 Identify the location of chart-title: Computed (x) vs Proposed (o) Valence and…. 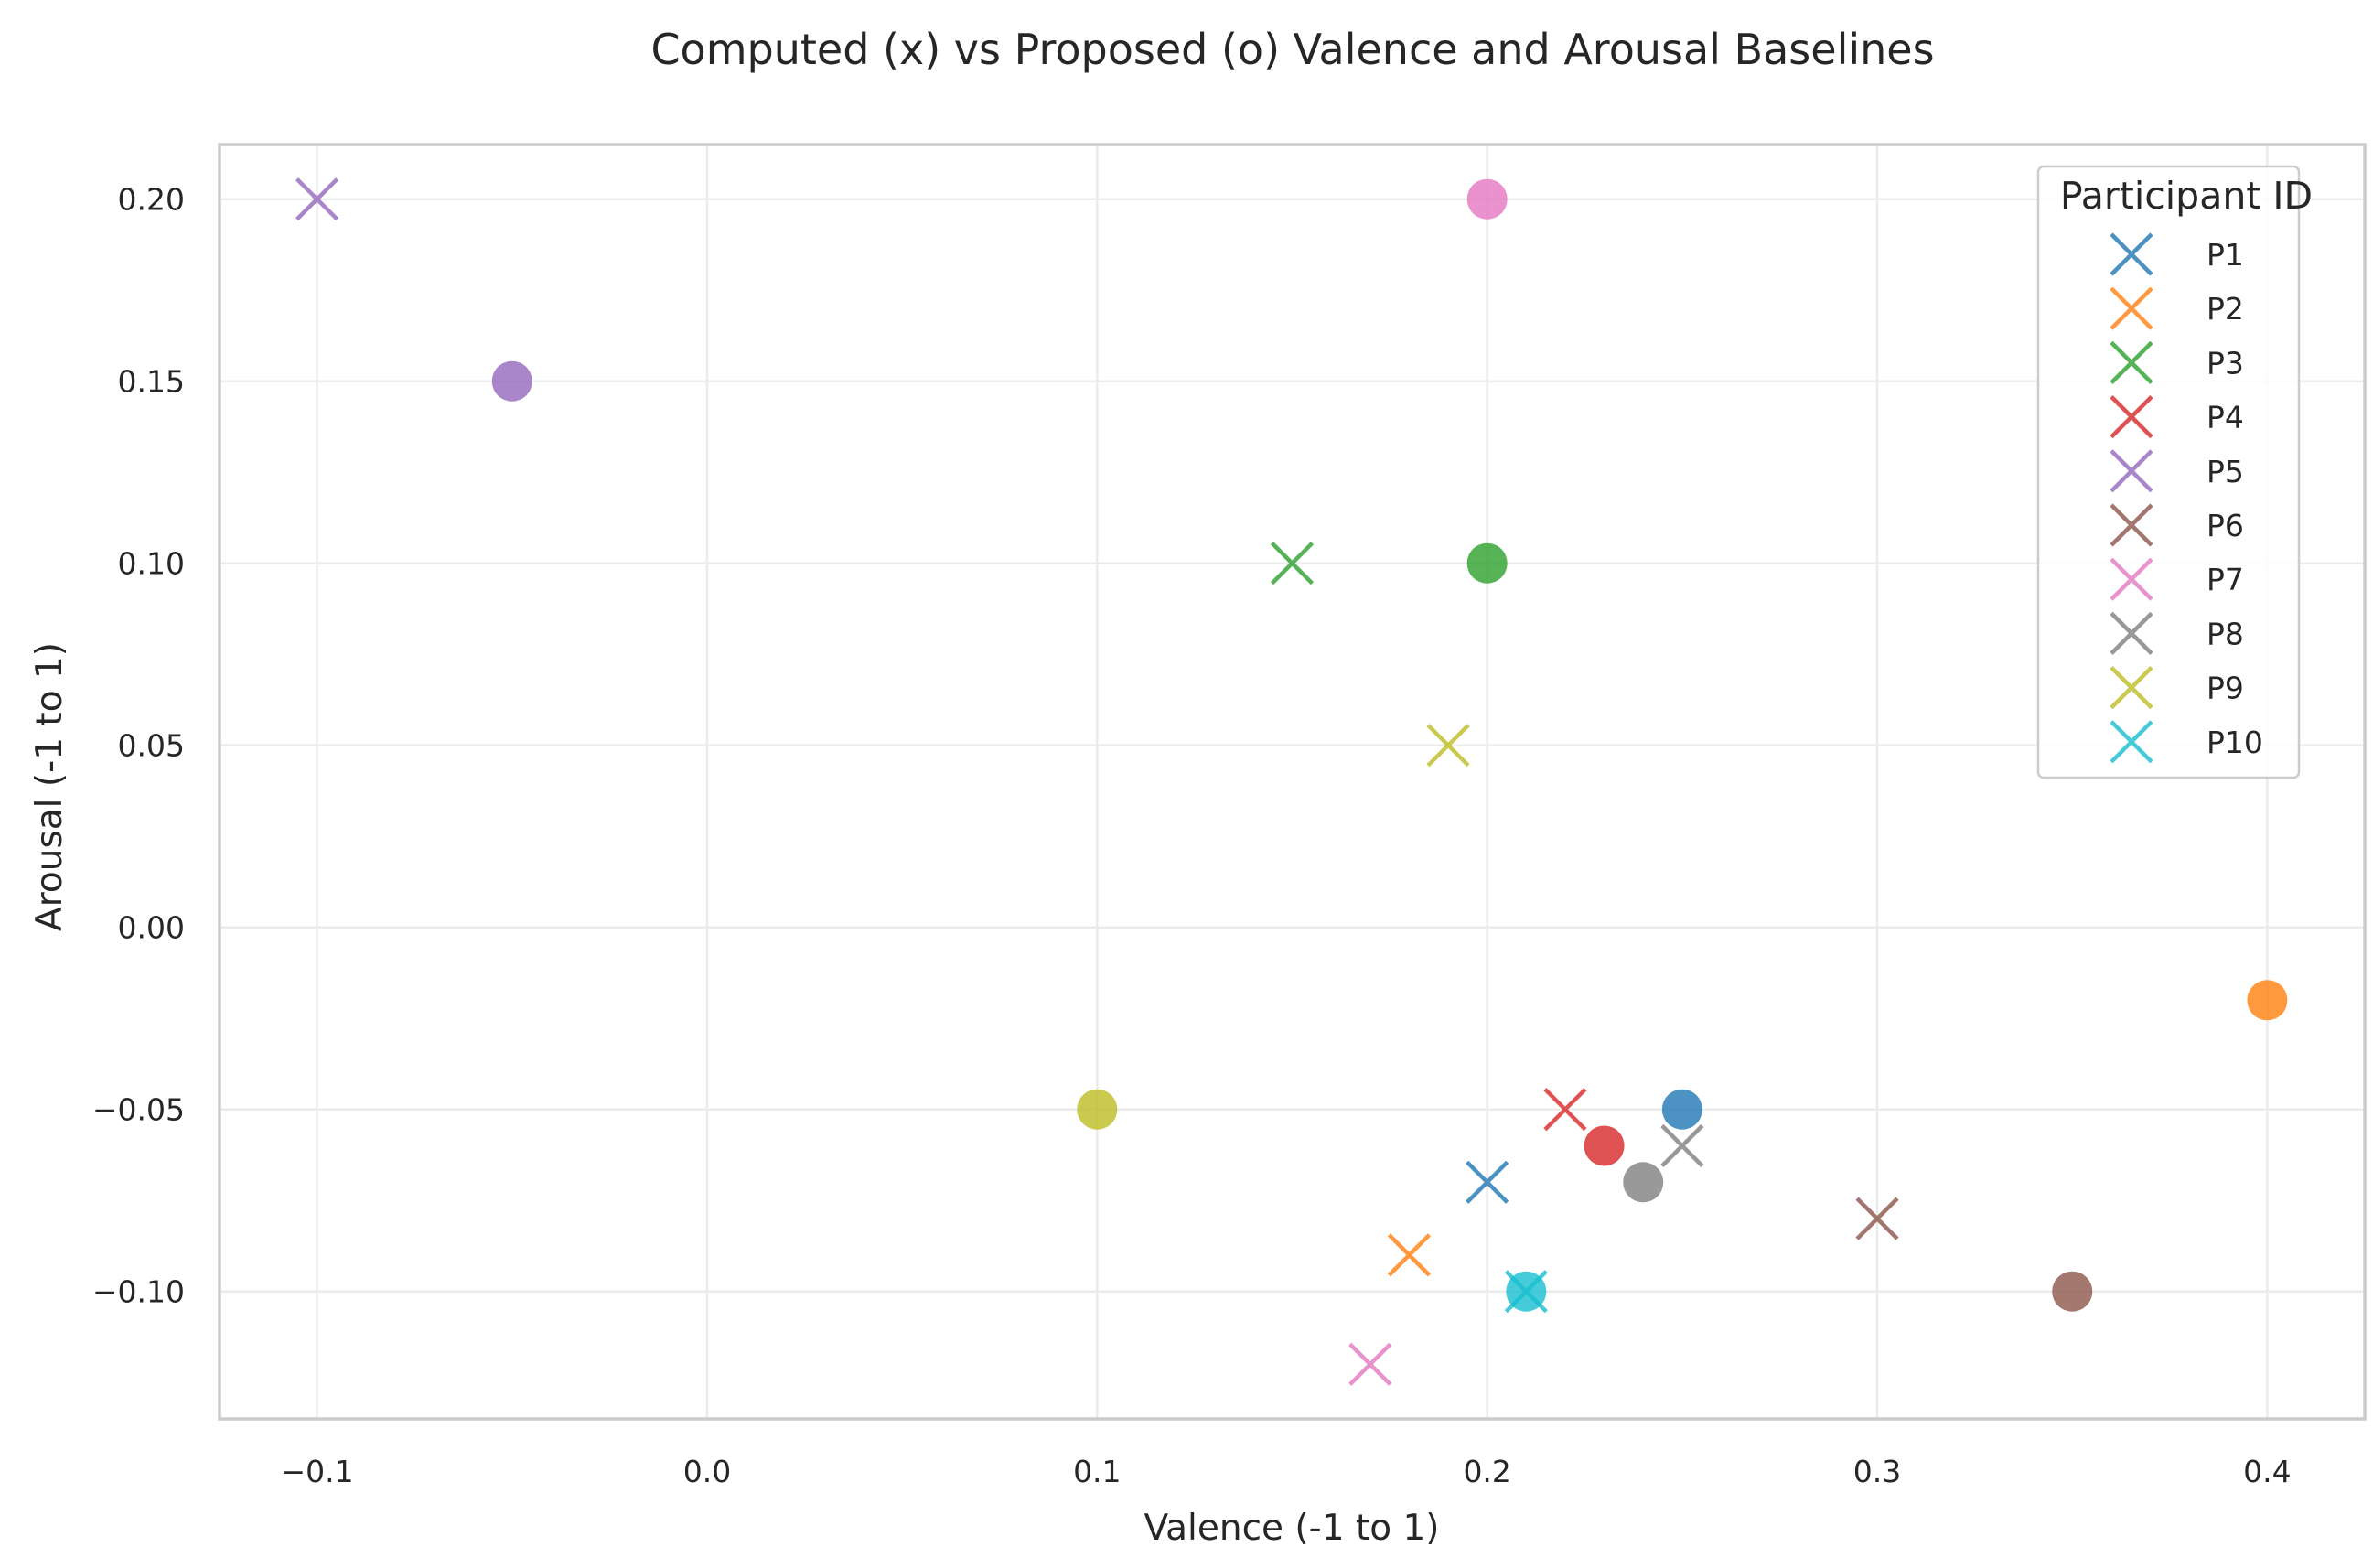
(1292, 49).